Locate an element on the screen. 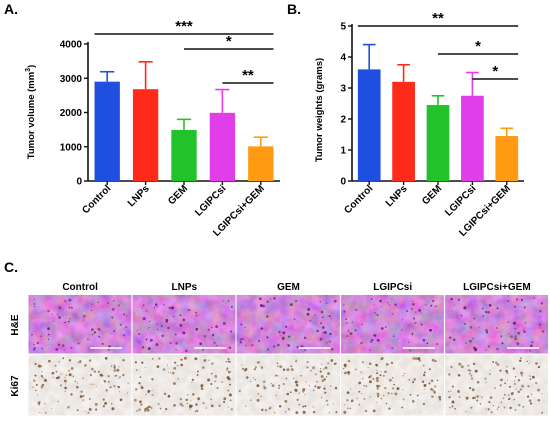  chart-a-y-axis-title-sup: 3 is located at coordinates (28, 70).